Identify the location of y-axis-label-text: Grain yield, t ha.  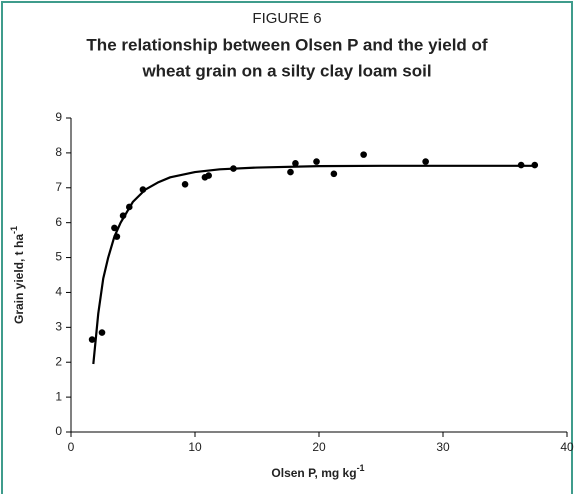
(19, 279).